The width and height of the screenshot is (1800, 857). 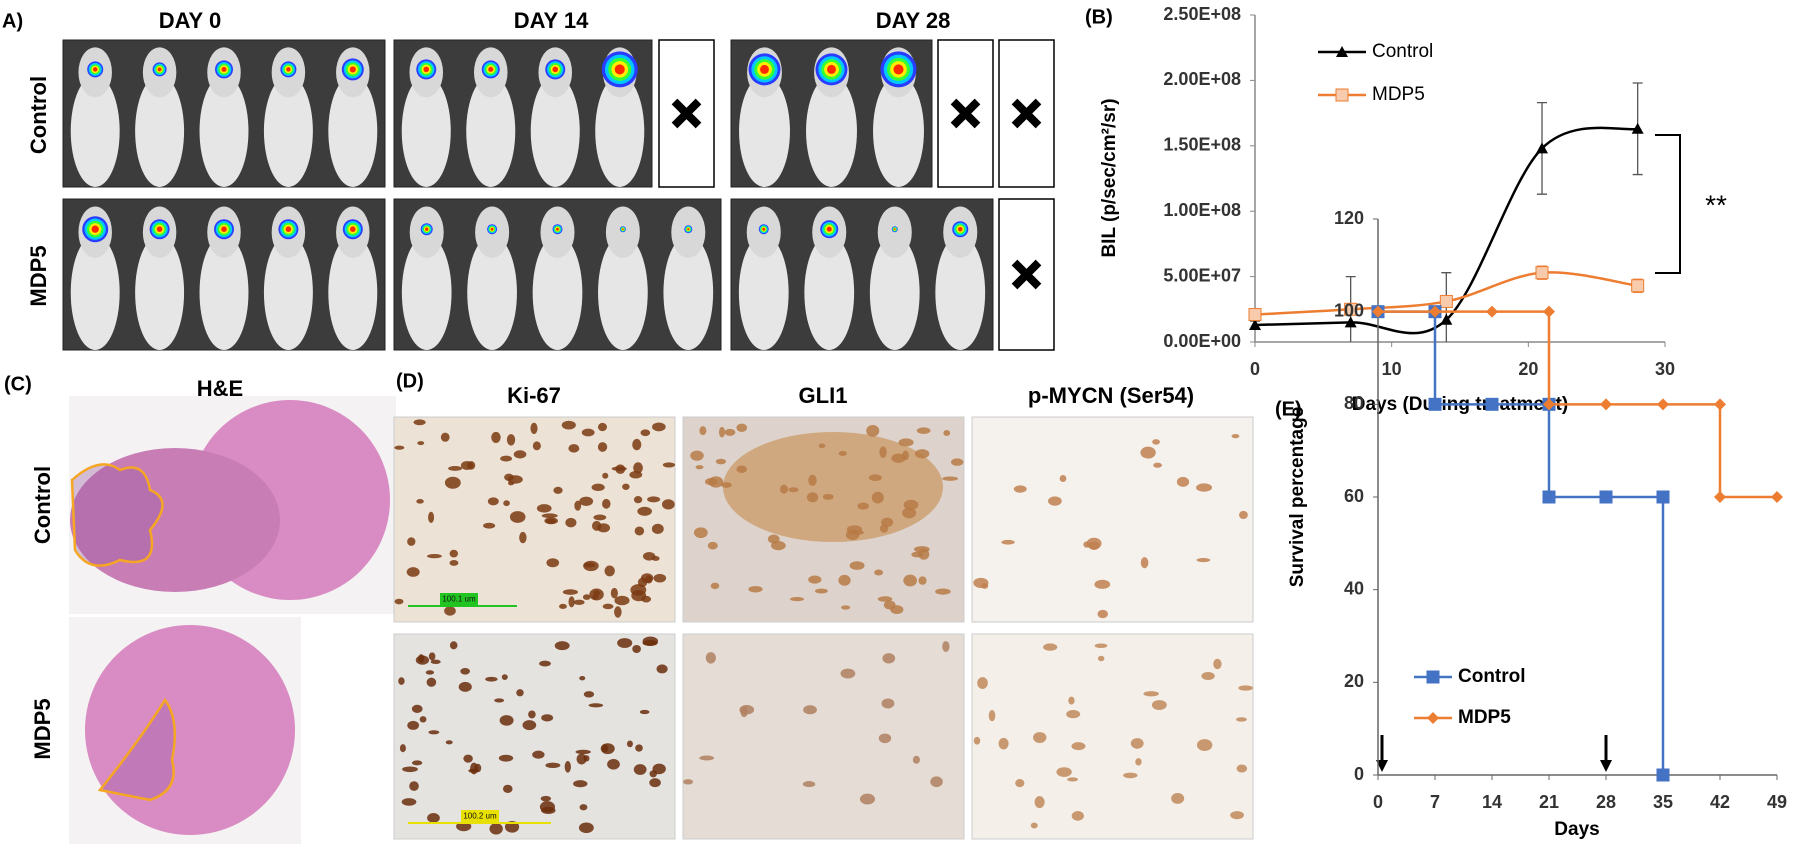 What do you see at coordinates (1777, 802) in the screenshot?
I see `x-tick-label: 49` at bounding box center [1777, 802].